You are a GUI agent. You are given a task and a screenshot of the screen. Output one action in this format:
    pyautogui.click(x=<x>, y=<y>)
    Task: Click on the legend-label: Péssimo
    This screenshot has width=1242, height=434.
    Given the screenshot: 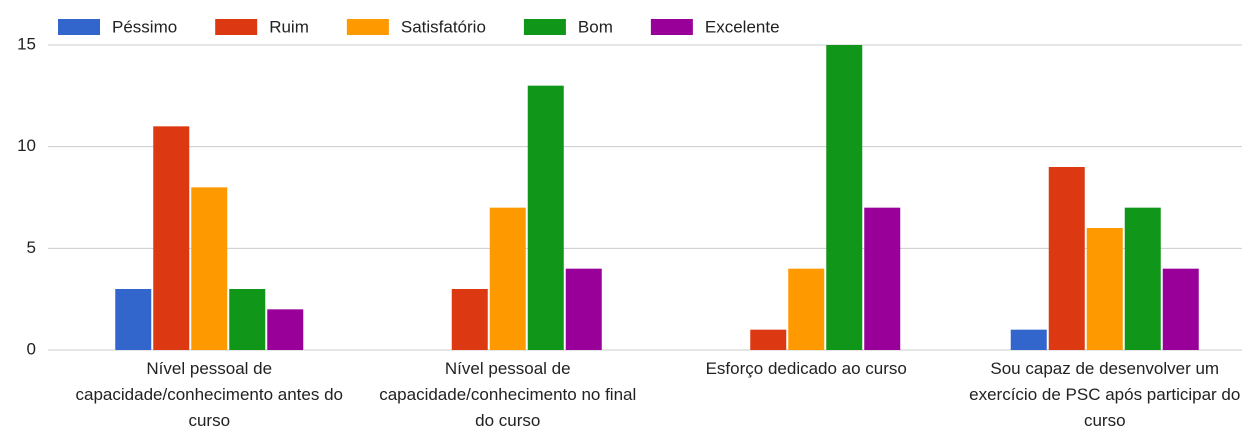 What is the action you would take?
    pyautogui.click(x=144, y=26)
    